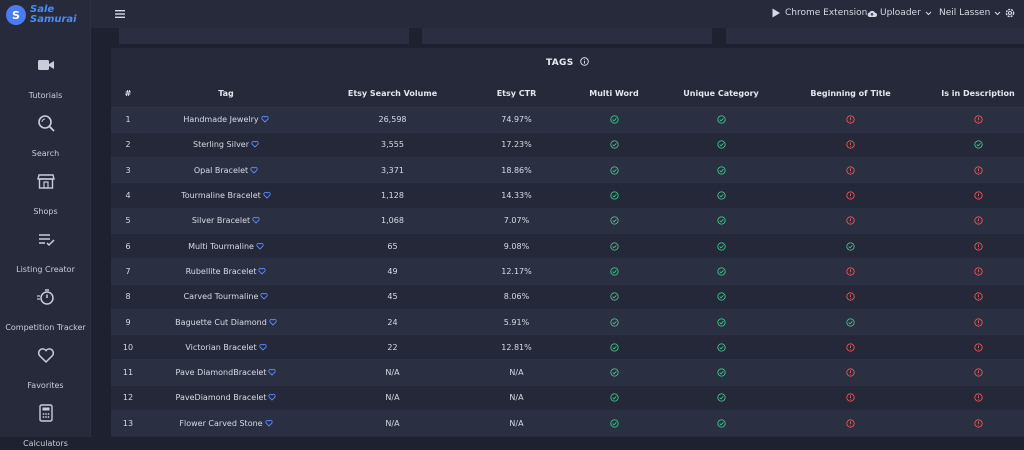 The image size is (1024, 450). I want to click on column-header-unique-category: Unique Category, so click(721, 94).